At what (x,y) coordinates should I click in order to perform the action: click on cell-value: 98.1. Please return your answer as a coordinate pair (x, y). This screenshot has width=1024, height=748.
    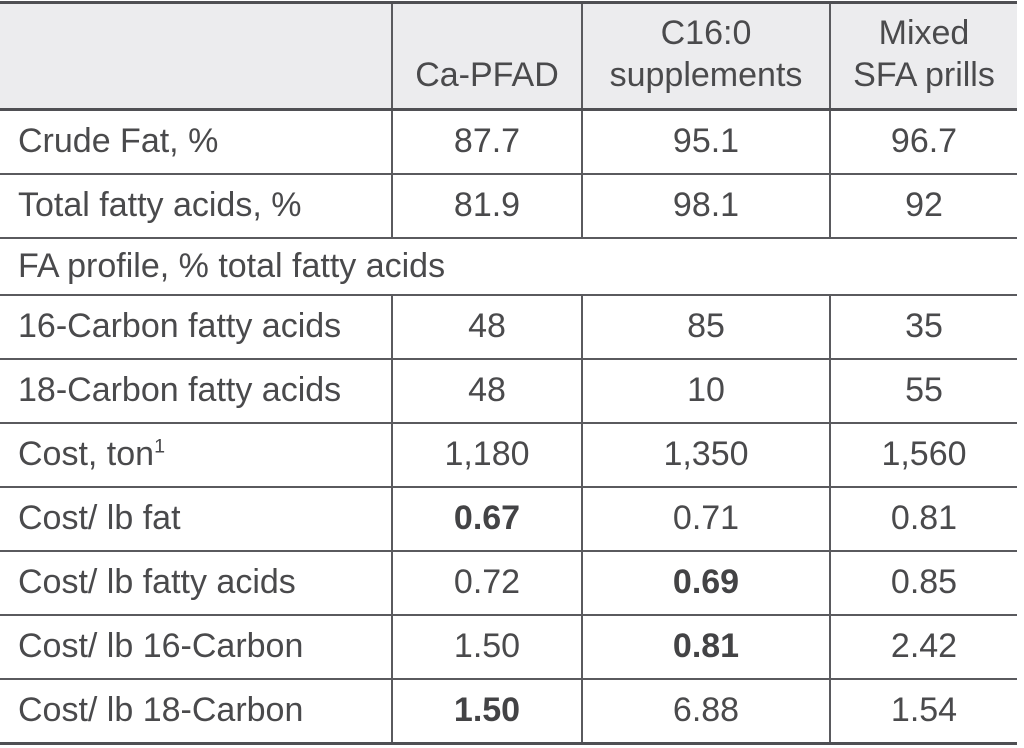
    Looking at the image, I should click on (705, 205).